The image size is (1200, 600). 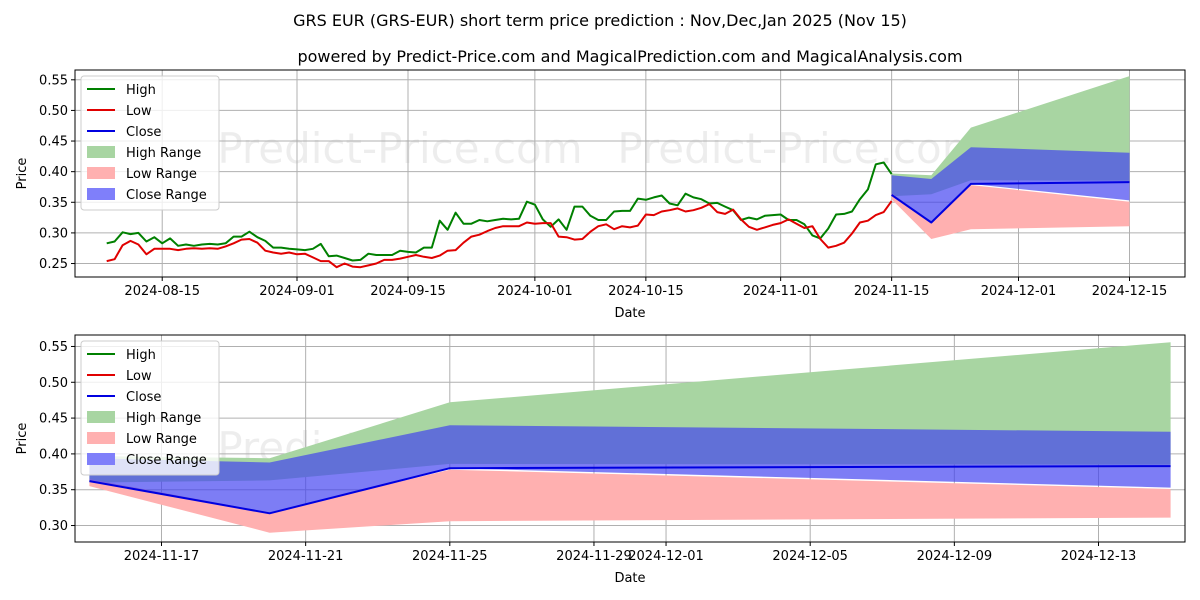 What do you see at coordinates (450, 556) in the screenshot?
I see `x-tick-label: 2024-11-25` at bounding box center [450, 556].